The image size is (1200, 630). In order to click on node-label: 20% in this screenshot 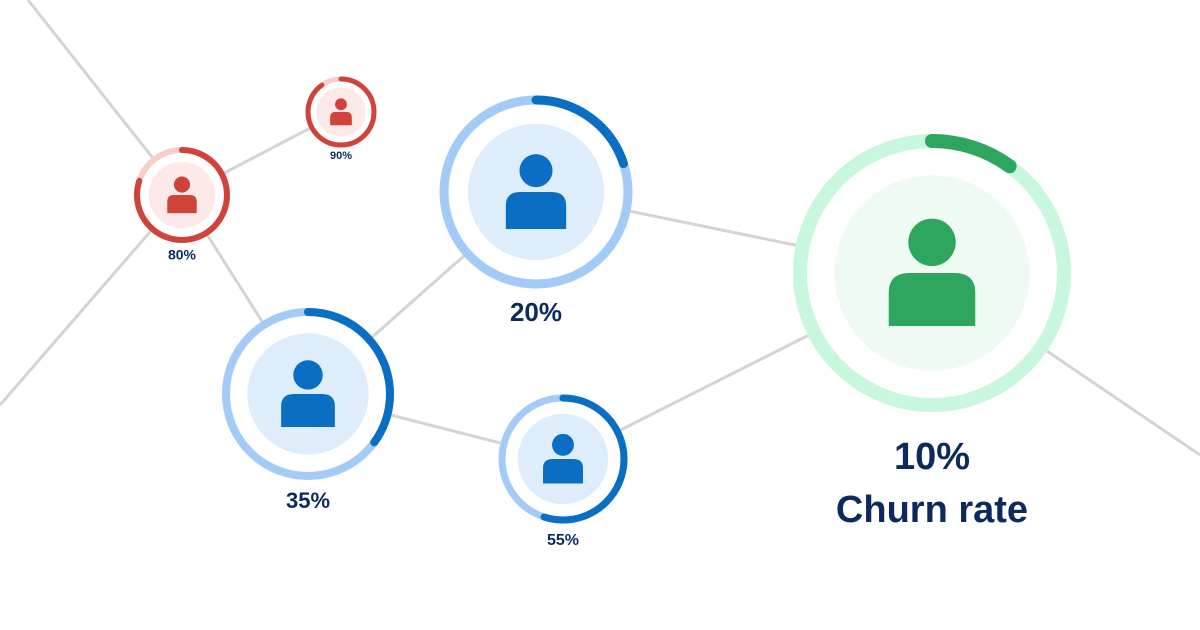, I will do `click(536, 312)`.